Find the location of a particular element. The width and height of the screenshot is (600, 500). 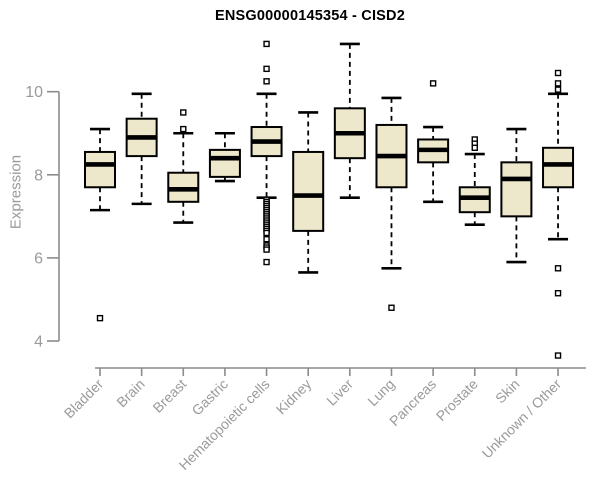

box-group-brain is located at coordinates (141, 149).